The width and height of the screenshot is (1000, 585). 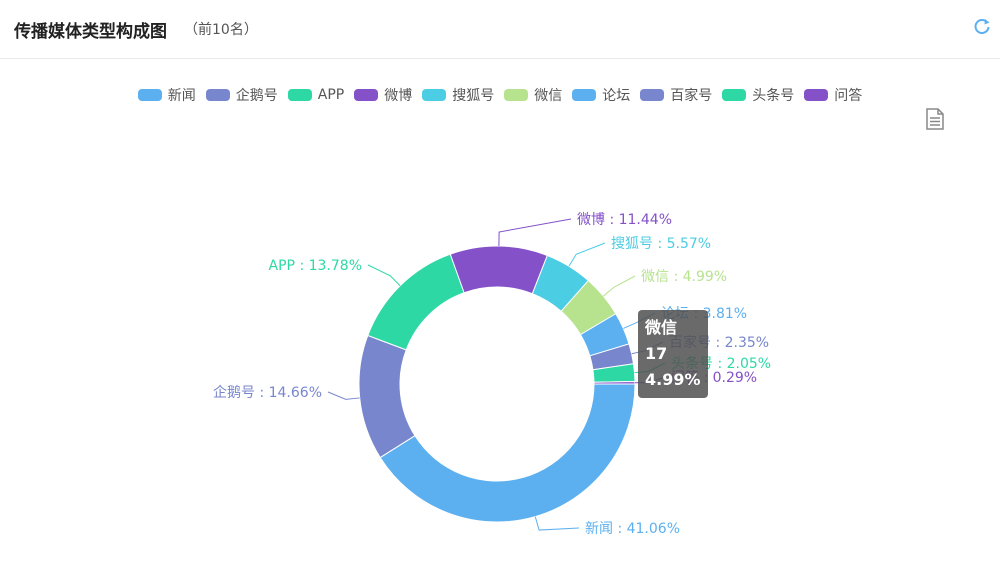 What do you see at coordinates (500, 29) in the screenshot?
I see `chart-header: 传播媒体类型构成图 （前10名）` at bounding box center [500, 29].